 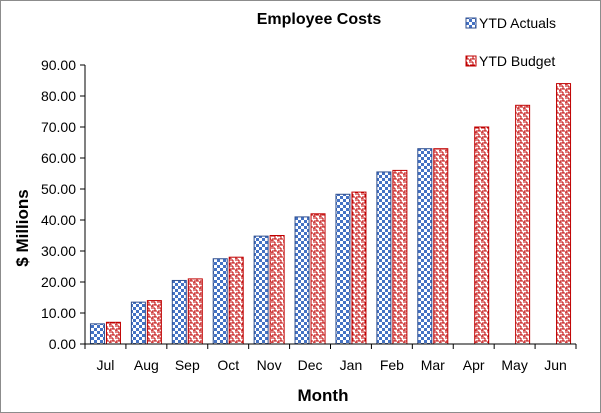 What do you see at coordinates (146, 365) in the screenshot?
I see `x-tick-label: Aug` at bounding box center [146, 365].